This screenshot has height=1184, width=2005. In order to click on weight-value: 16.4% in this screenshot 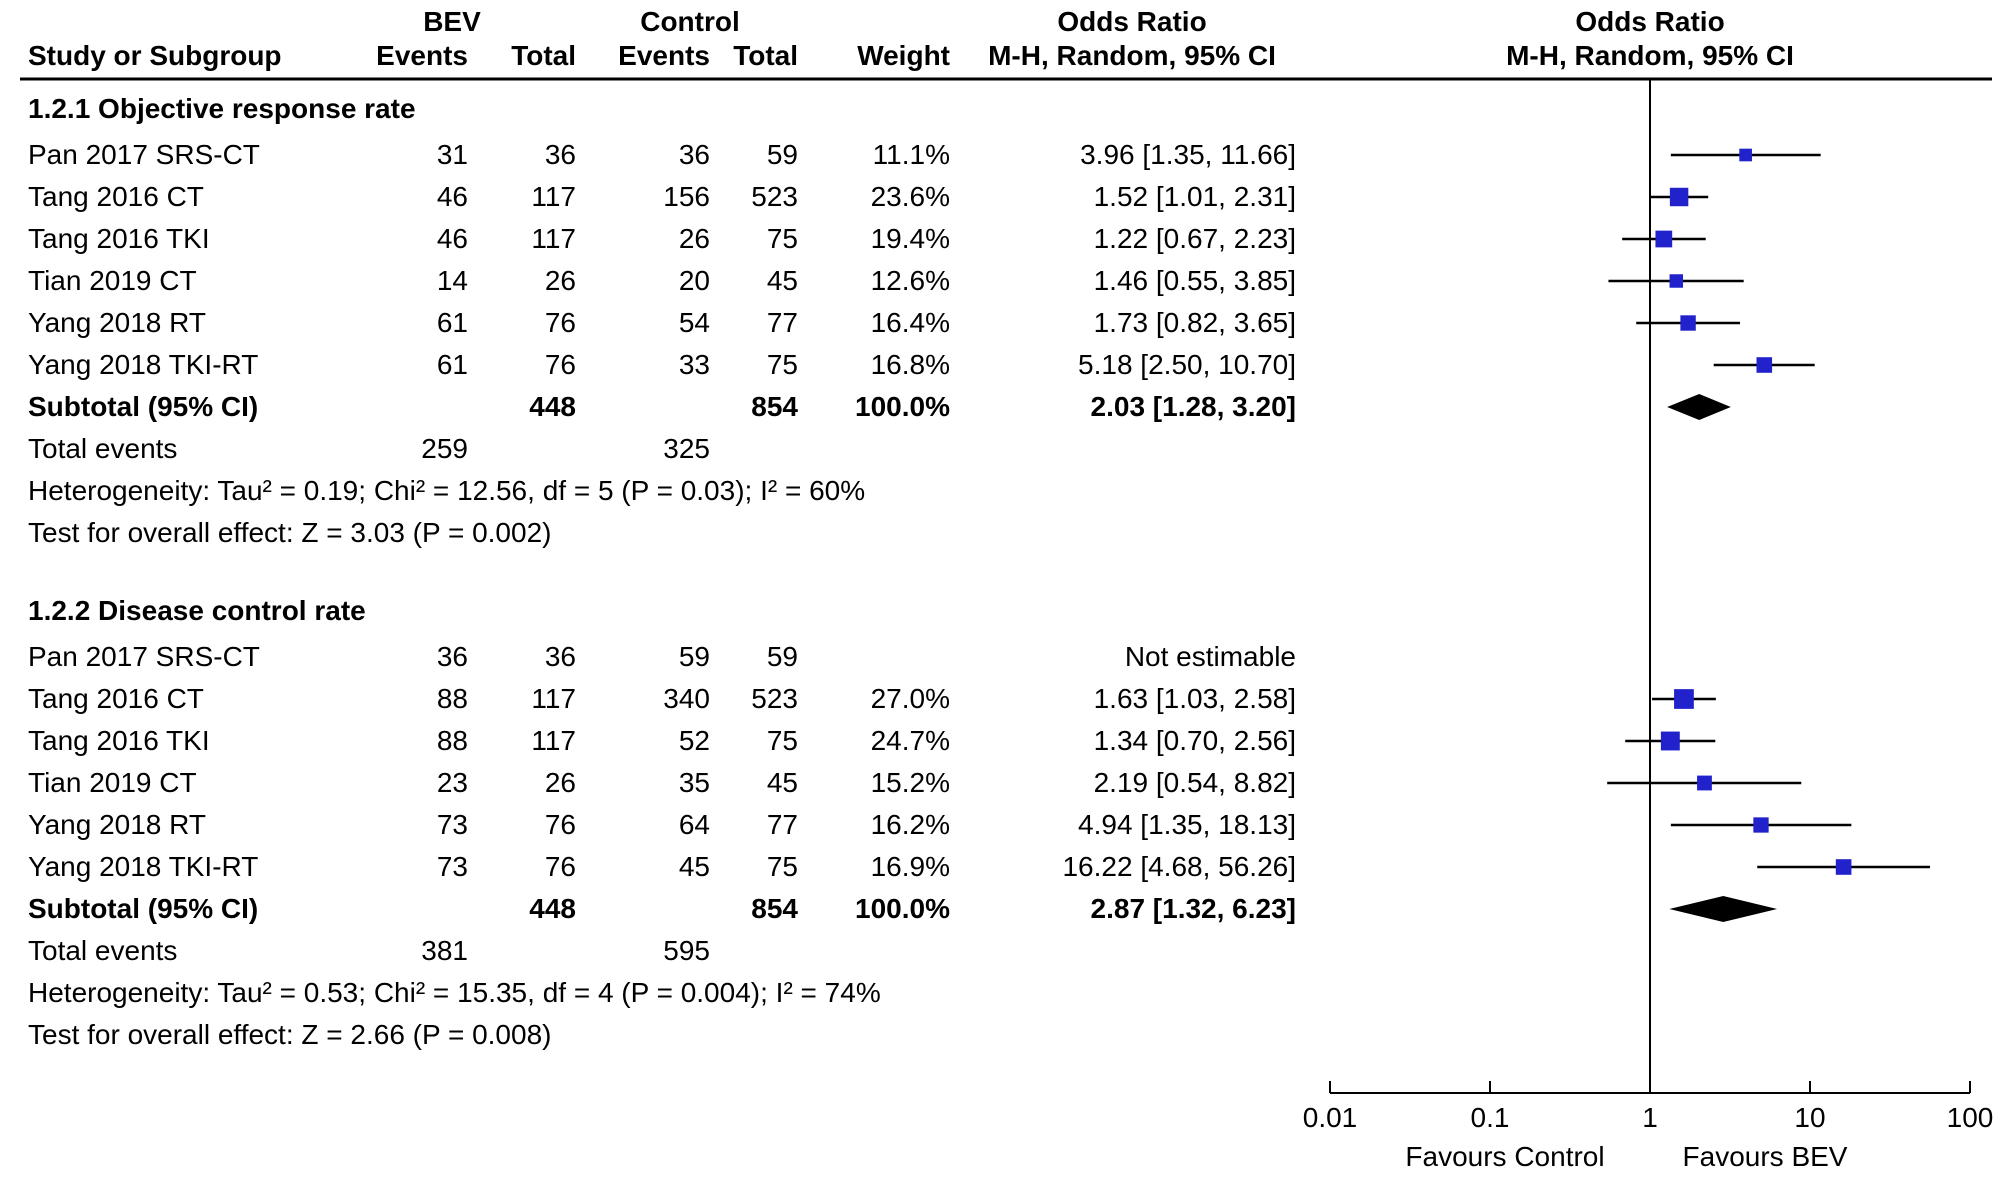, I will do `click(910, 322)`.